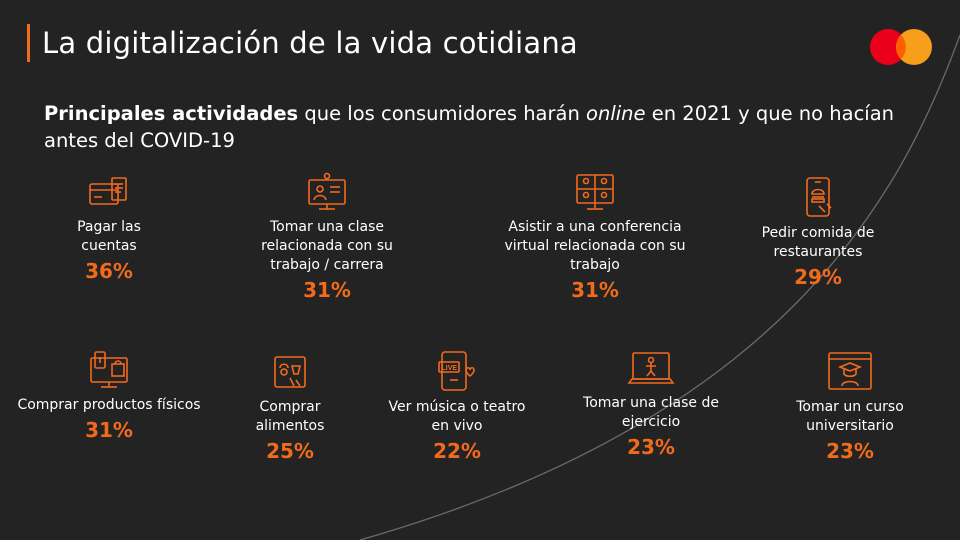 The image size is (960, 540). What do you see at coordinates (171, 113) in the screenshot?
I see `subtitle-bold: Principales actividades` at bounding box center [171, 113].